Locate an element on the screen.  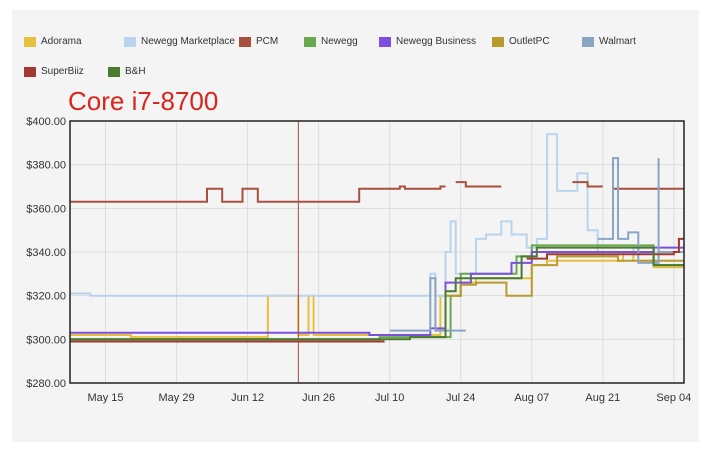
x-tick-label: Aug 21 is located at coordinates (602, 398).